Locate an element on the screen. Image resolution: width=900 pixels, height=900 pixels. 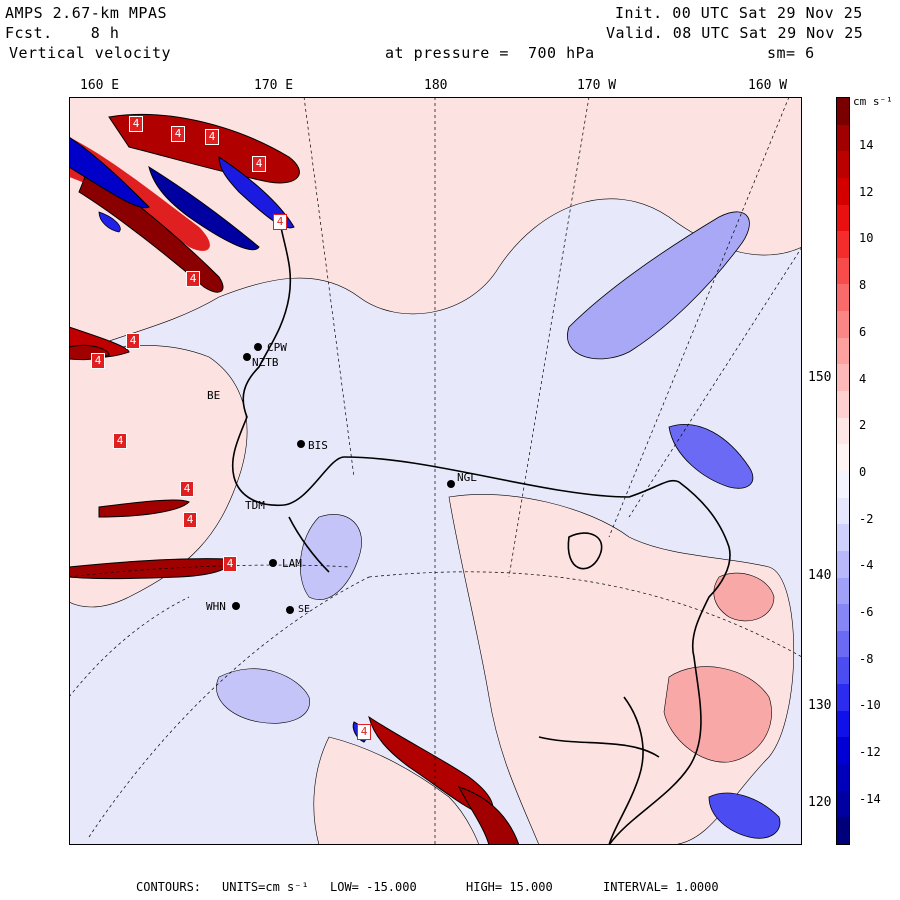
colorbar-units: cm s⁻¹ is located at coordinates (873, 101).